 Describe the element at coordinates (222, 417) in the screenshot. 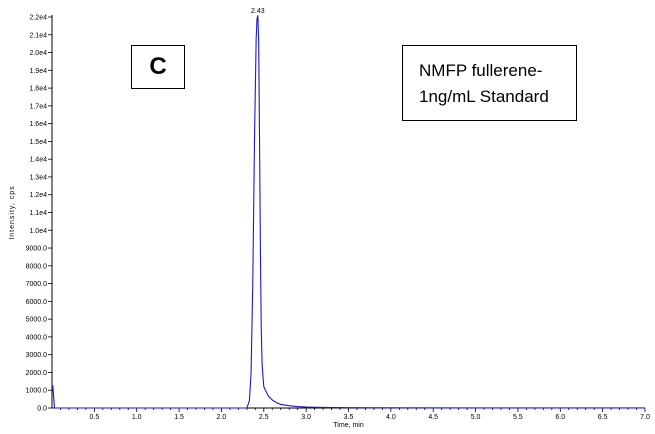

I see `x-tick-label: 2.0` at that location.